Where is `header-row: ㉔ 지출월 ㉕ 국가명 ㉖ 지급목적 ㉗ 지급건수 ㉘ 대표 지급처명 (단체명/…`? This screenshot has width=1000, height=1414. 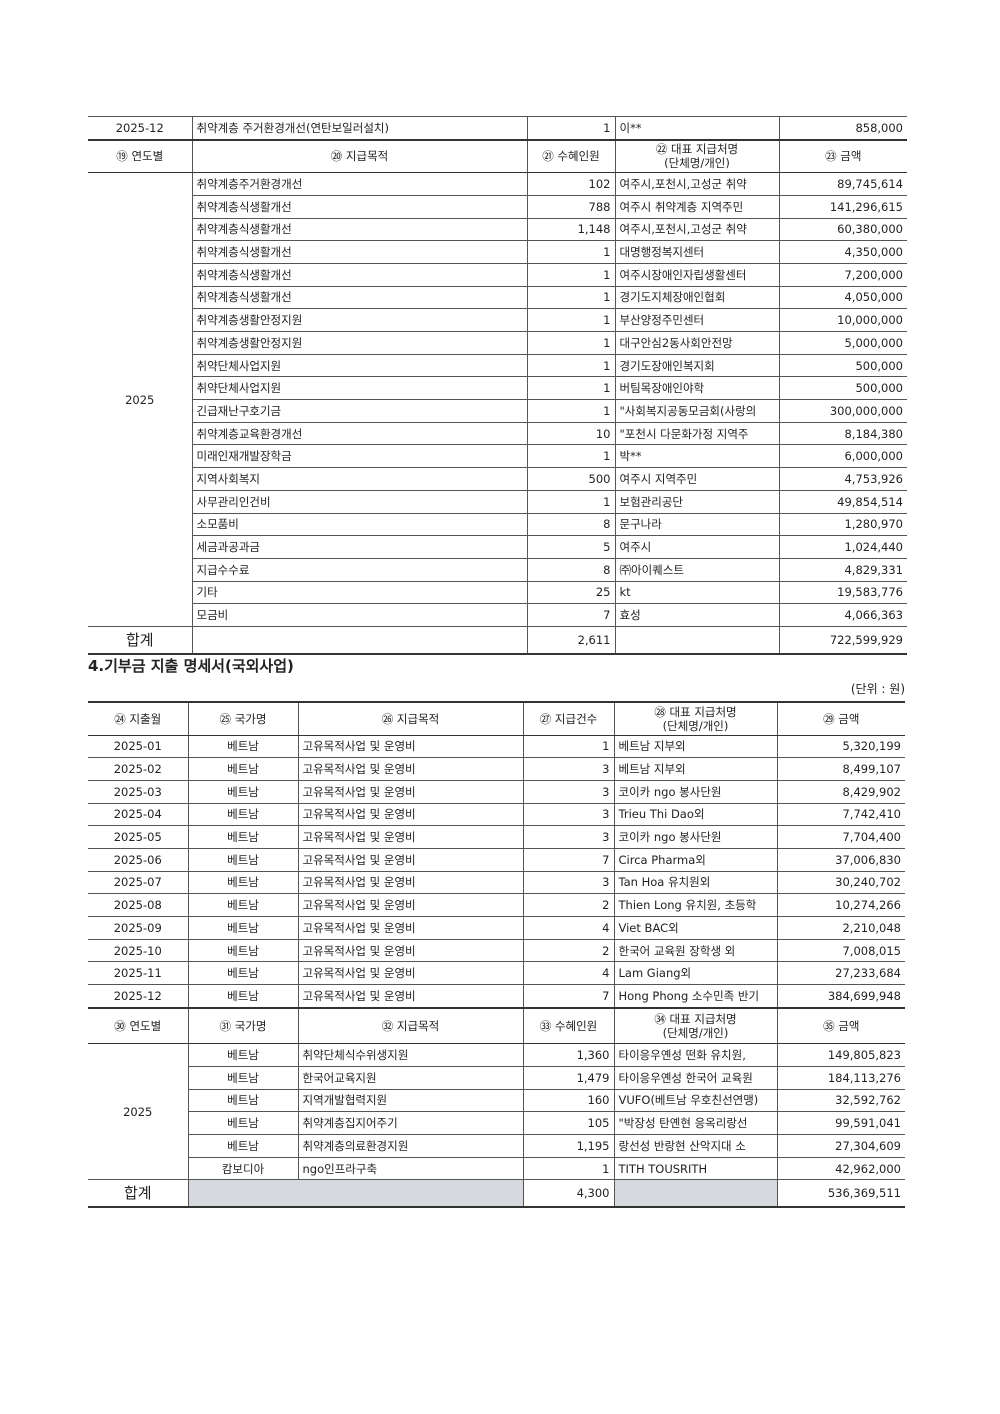 header-row: ㉔ 지출월 ㉕ 국가명 ㉖ 지급목적 ㉗ 지급건수 ㉘ 대표 지급처명 (단체명/… is located at coordinates (496, 718).